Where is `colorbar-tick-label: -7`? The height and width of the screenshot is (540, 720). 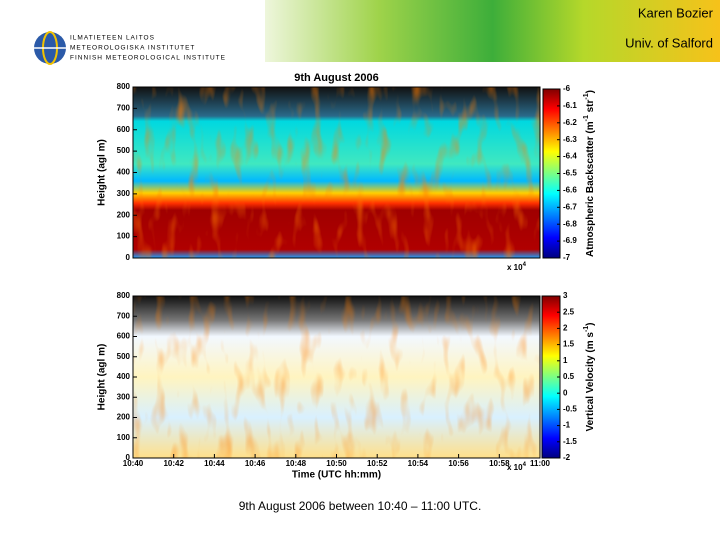 colorbar-tick-label: -7 is located at coordinates (567, 257).